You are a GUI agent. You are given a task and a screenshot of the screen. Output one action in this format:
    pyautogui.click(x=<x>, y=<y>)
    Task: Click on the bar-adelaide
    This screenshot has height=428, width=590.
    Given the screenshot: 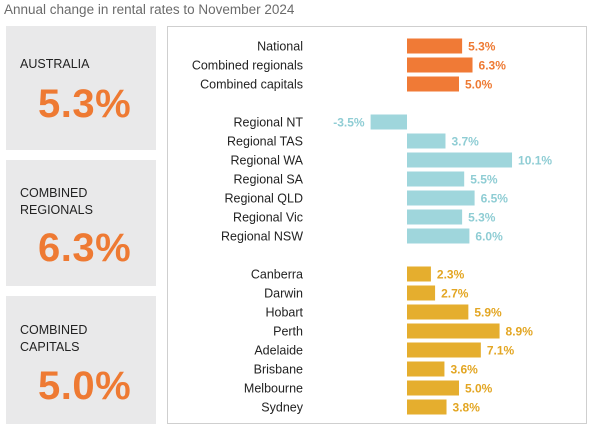 What is the action you would take?
    pyautogui.click(x=444, y=350)
    